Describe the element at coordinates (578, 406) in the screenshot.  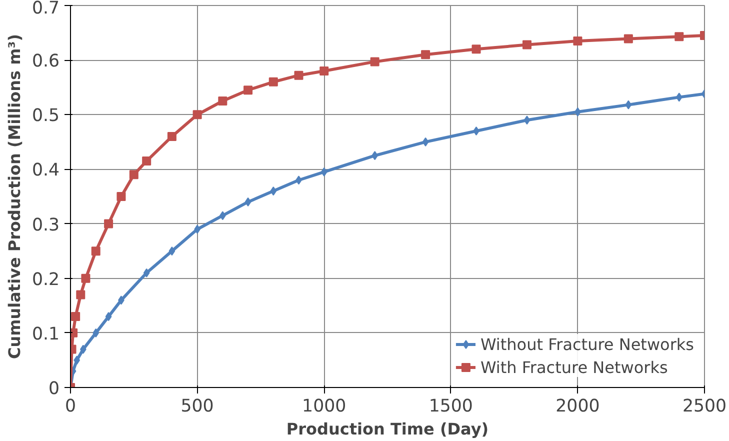
I see `x-tick-label: 2000` at that location.